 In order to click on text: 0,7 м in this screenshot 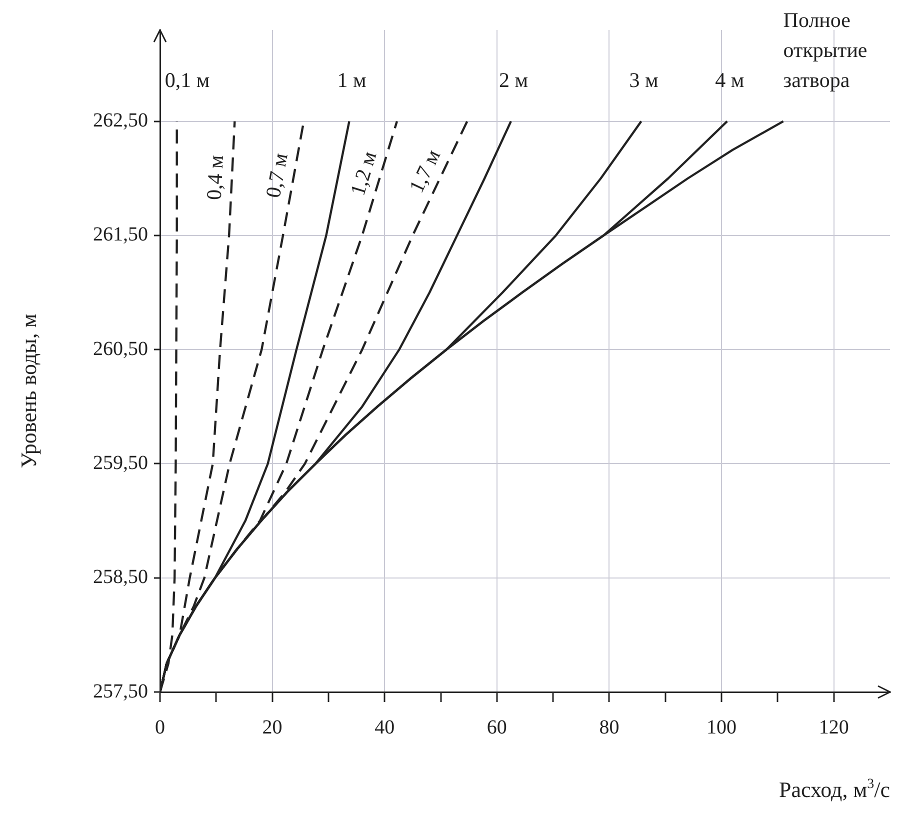, I will do `click(276, 175)`.